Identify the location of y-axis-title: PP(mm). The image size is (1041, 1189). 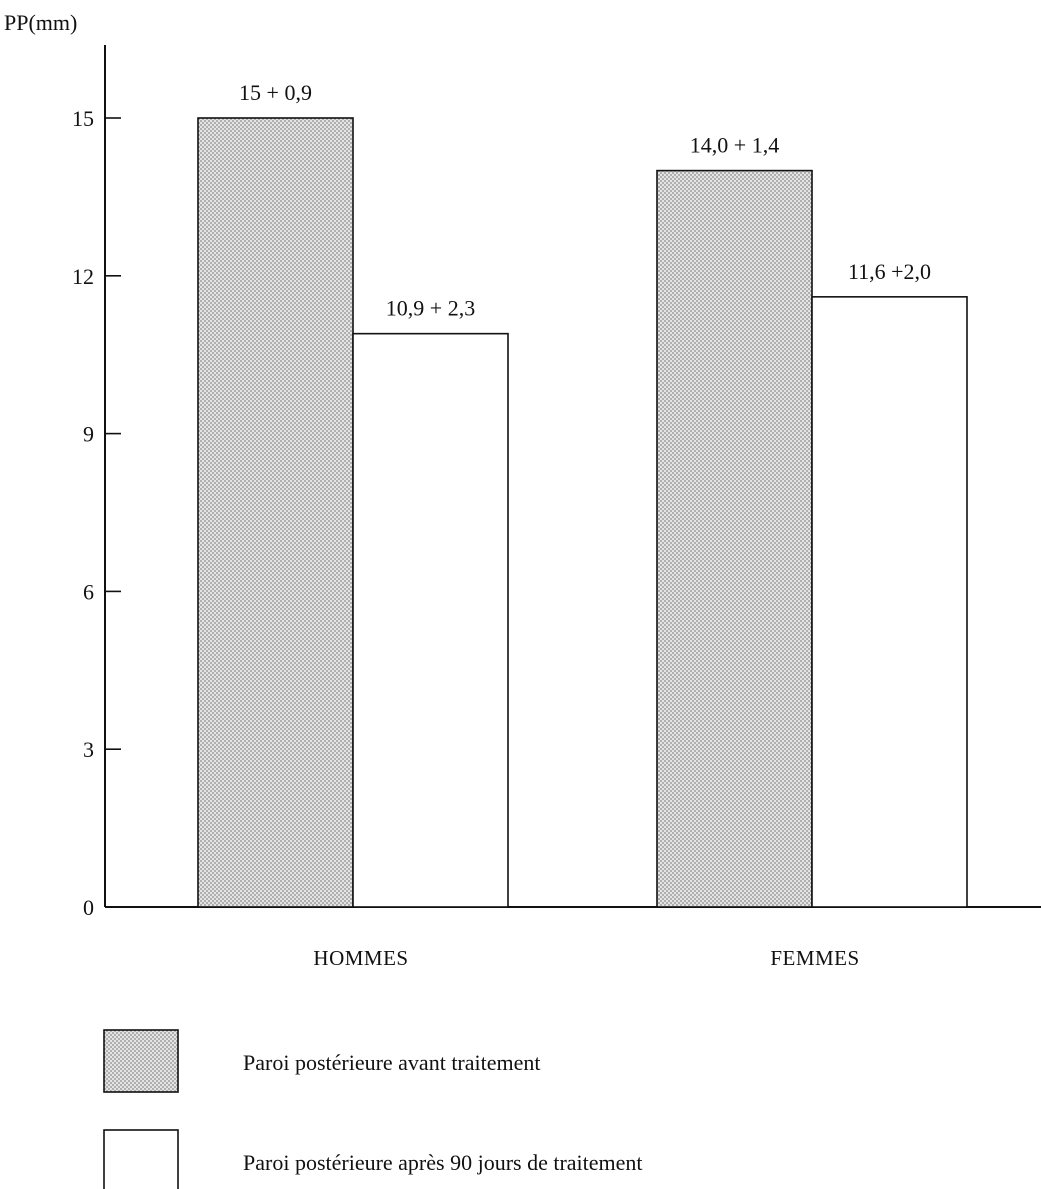
(40, 22).